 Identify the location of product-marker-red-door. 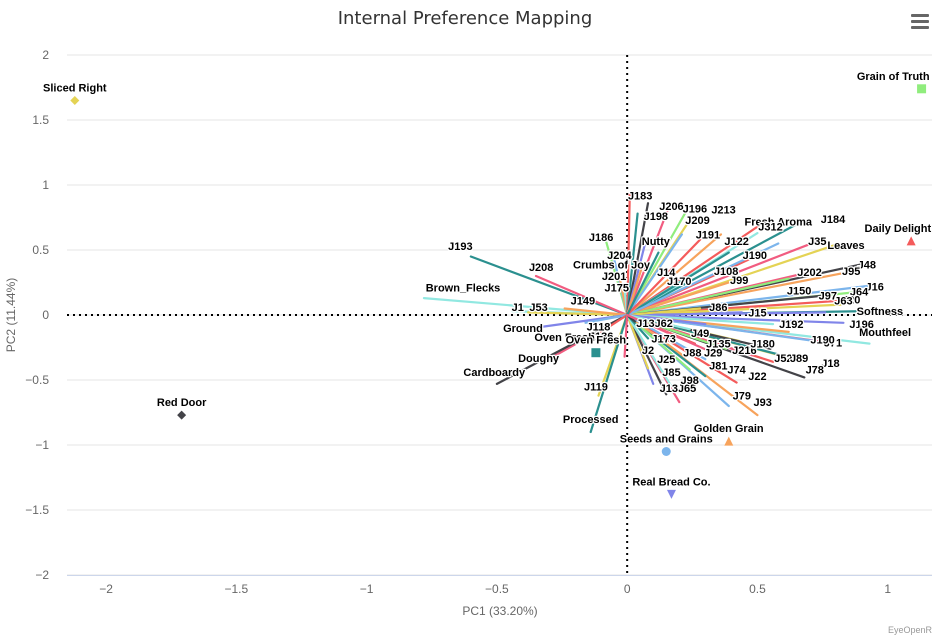
(182, 415).